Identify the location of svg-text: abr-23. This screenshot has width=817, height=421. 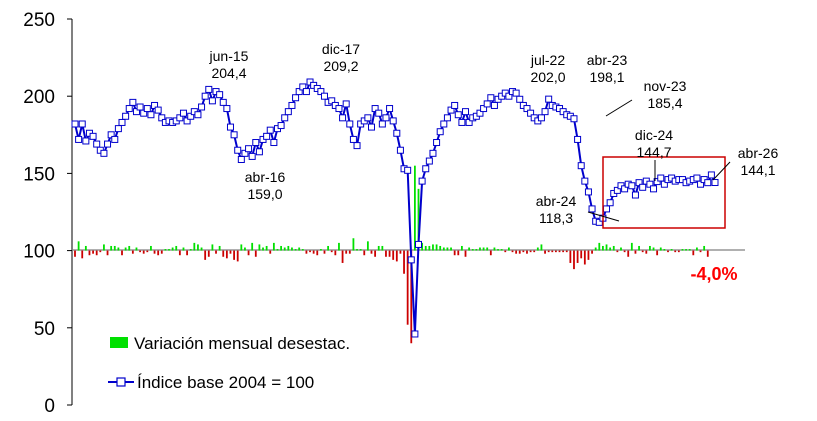
(607, 60).